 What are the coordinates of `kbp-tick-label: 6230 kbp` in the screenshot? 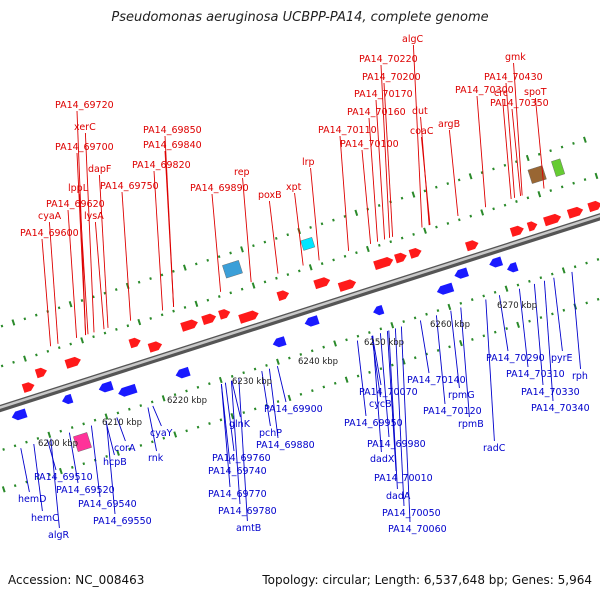 It's located at (252, 382).